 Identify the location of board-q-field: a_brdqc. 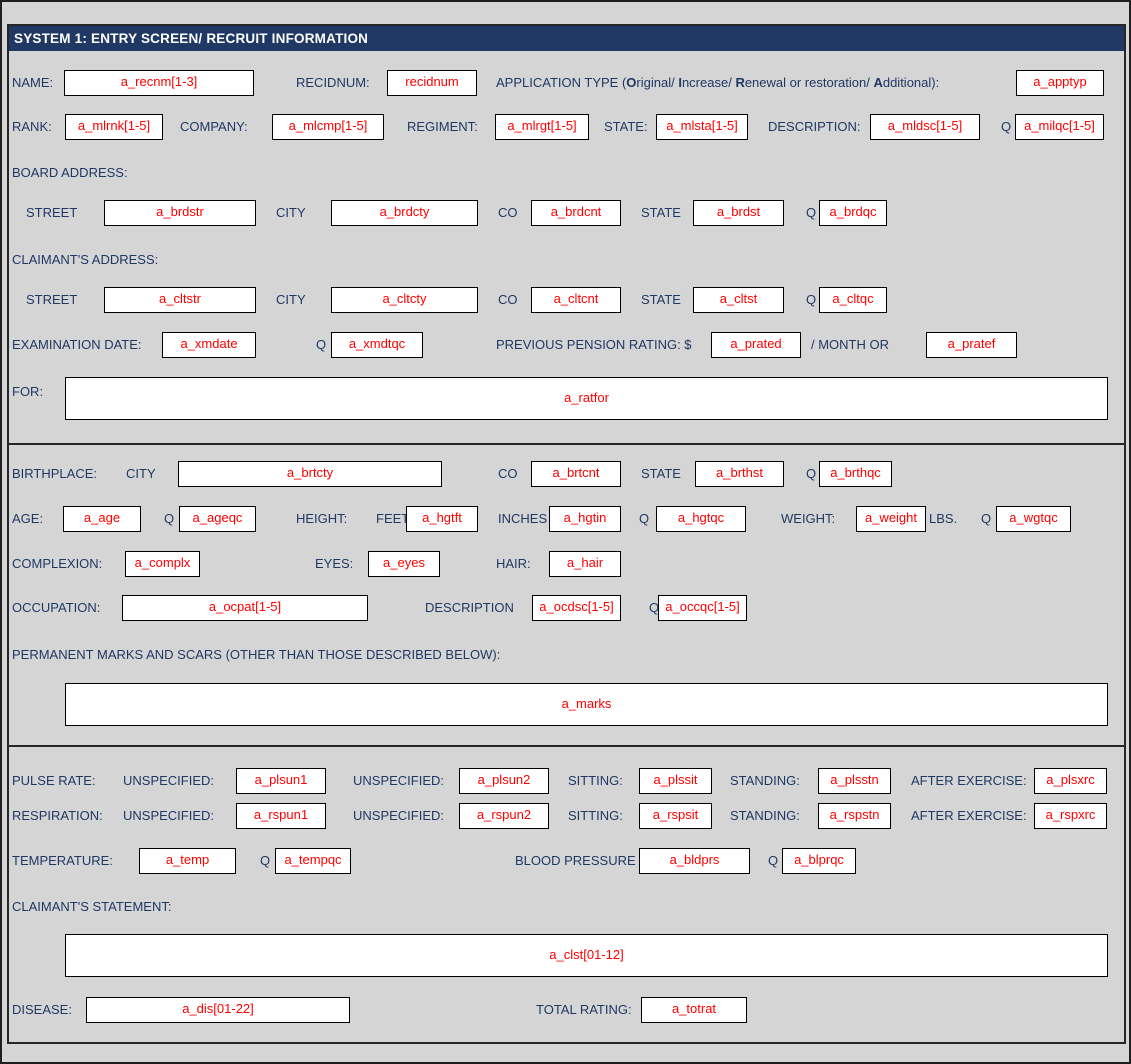
(853, 213).